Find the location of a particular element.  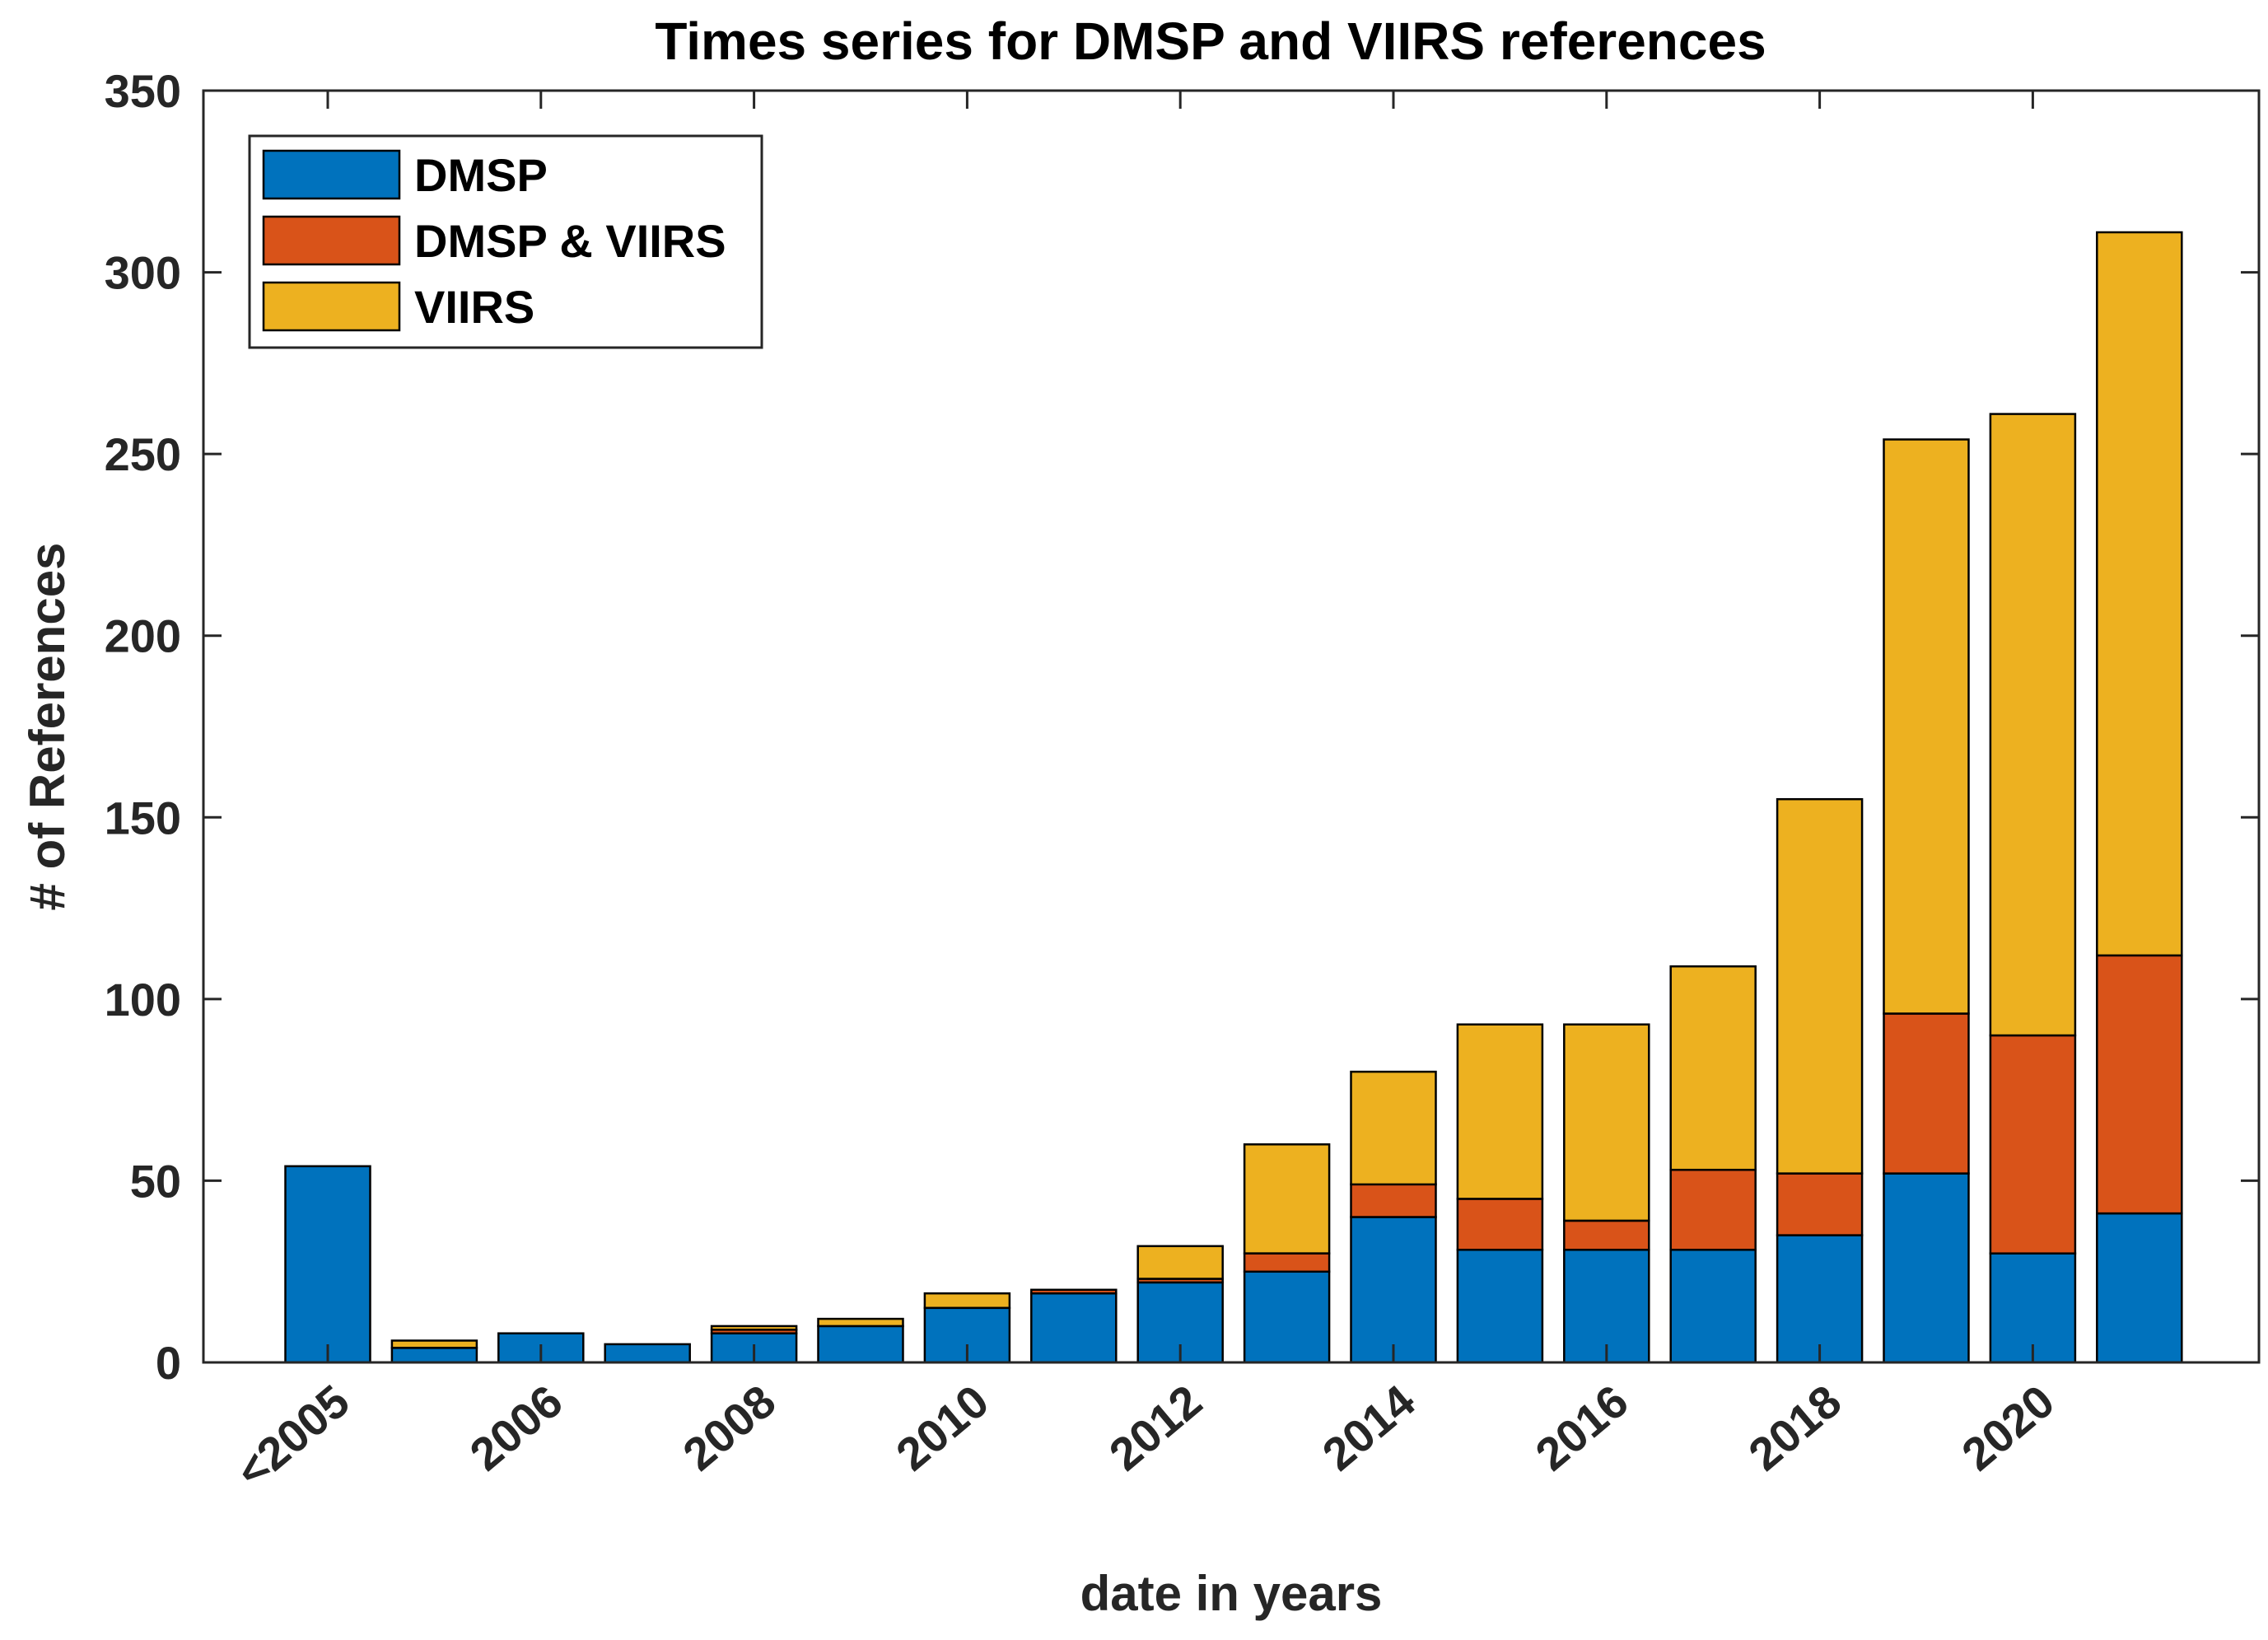

x-tick-label-5: 2014 is located at coordinates (1369, 1427).